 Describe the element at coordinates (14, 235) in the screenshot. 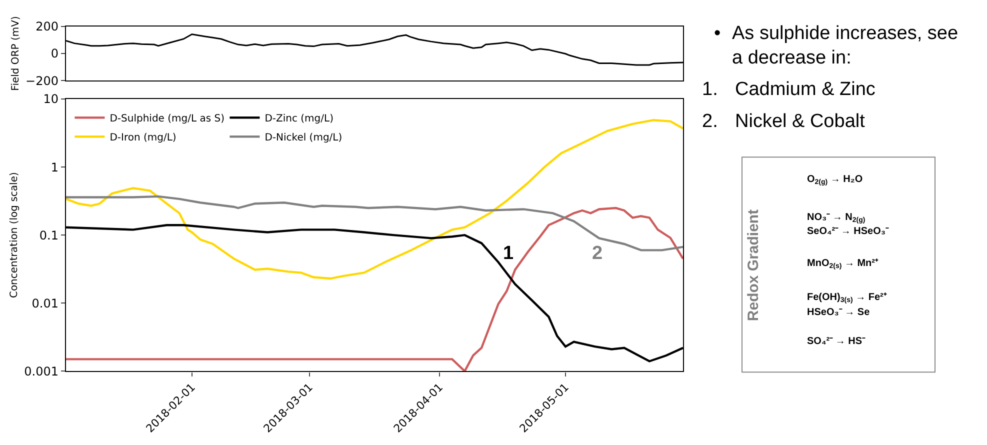

I see `y-axis-title: Concentration (log scale)` at that location.